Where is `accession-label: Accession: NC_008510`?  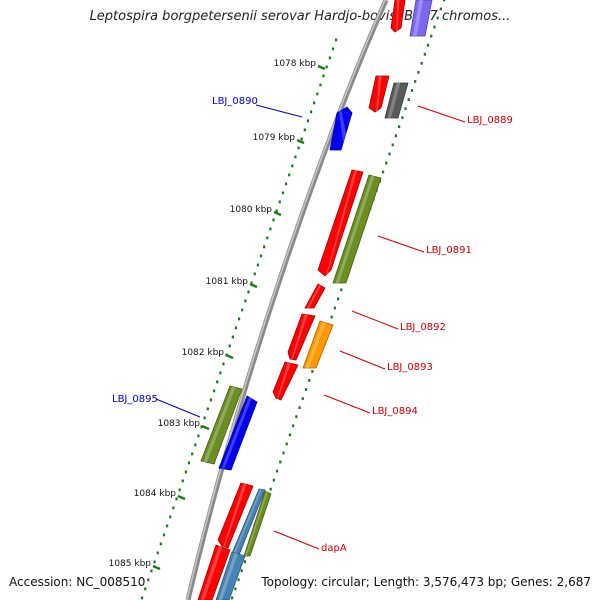
accession-label: Accession: NC_008510 is located at coordinates (77, 582).